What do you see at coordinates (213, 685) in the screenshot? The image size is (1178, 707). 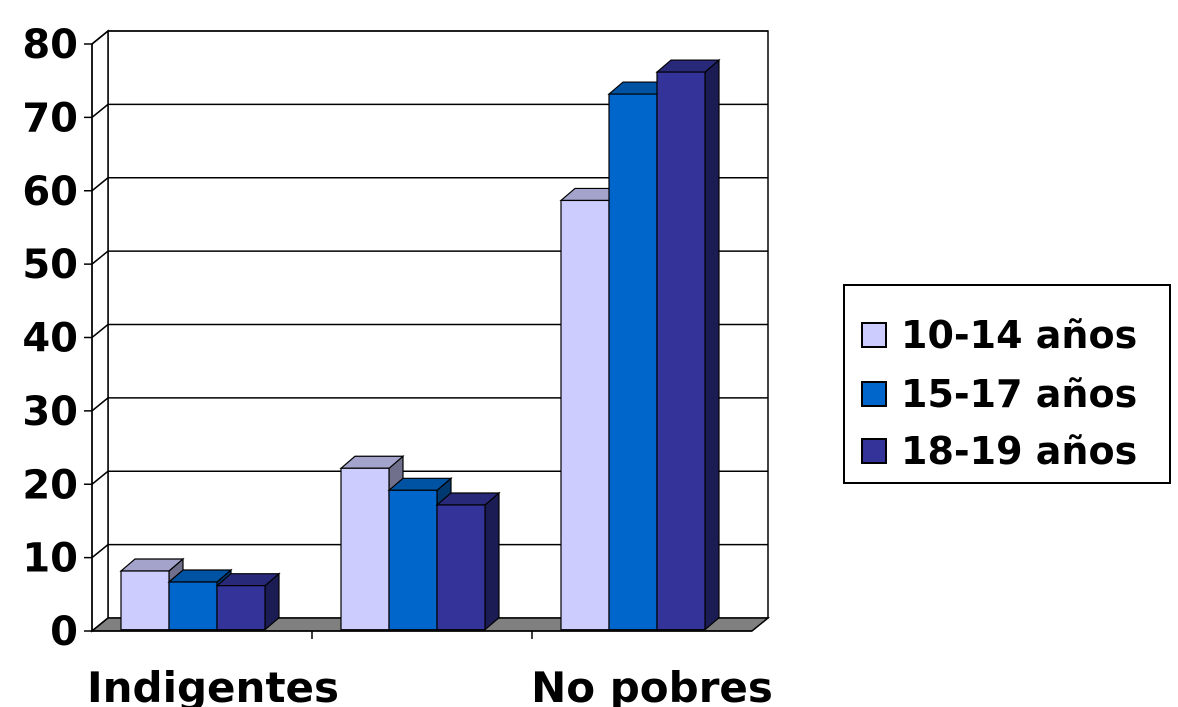 I see `x-category-label: Indigentes` at bounding box center [213, 685].